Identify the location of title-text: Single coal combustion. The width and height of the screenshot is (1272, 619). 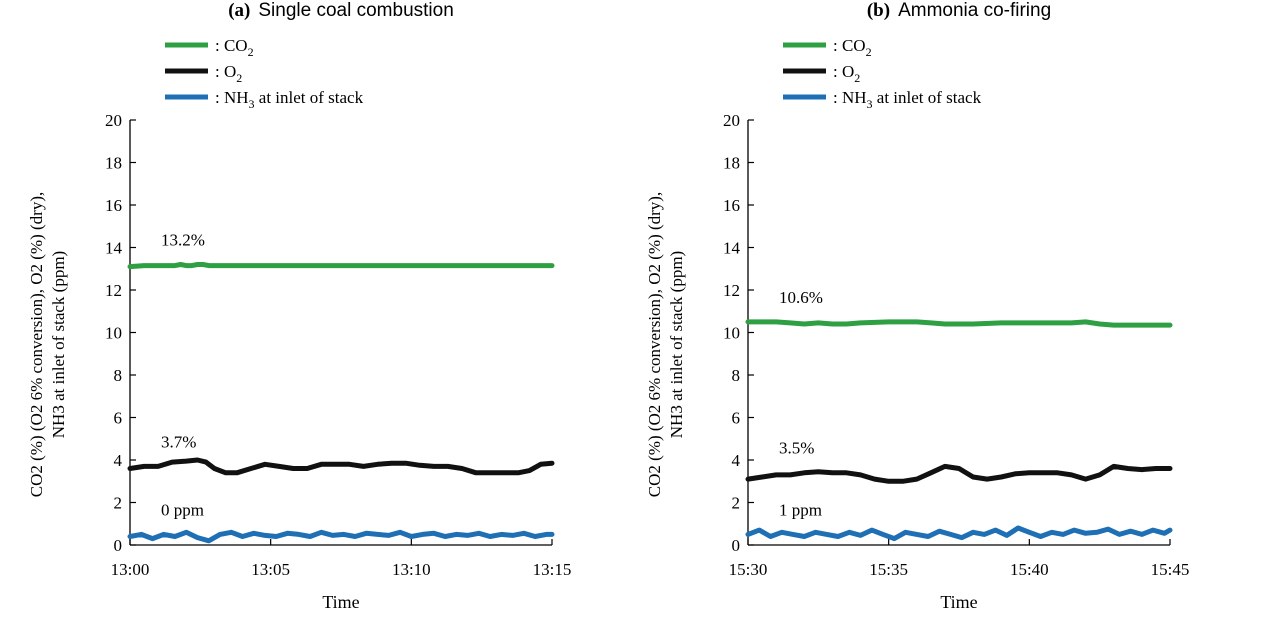
(355, 10).